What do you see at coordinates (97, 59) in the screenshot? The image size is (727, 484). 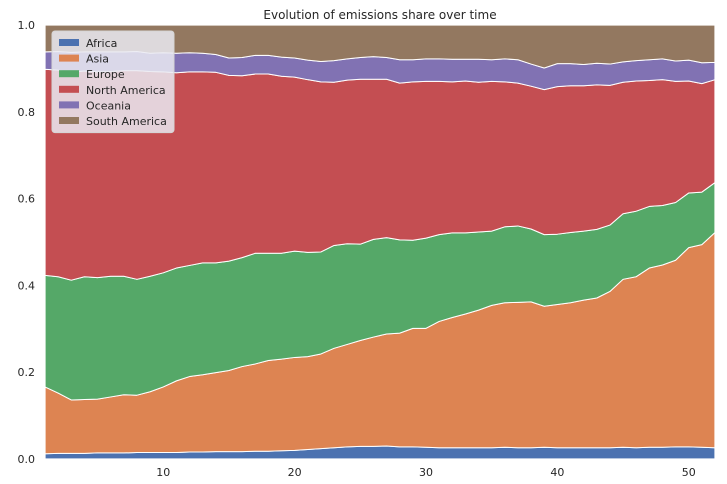 I see `legend-label: Asia` at bounding box center [97, 59].